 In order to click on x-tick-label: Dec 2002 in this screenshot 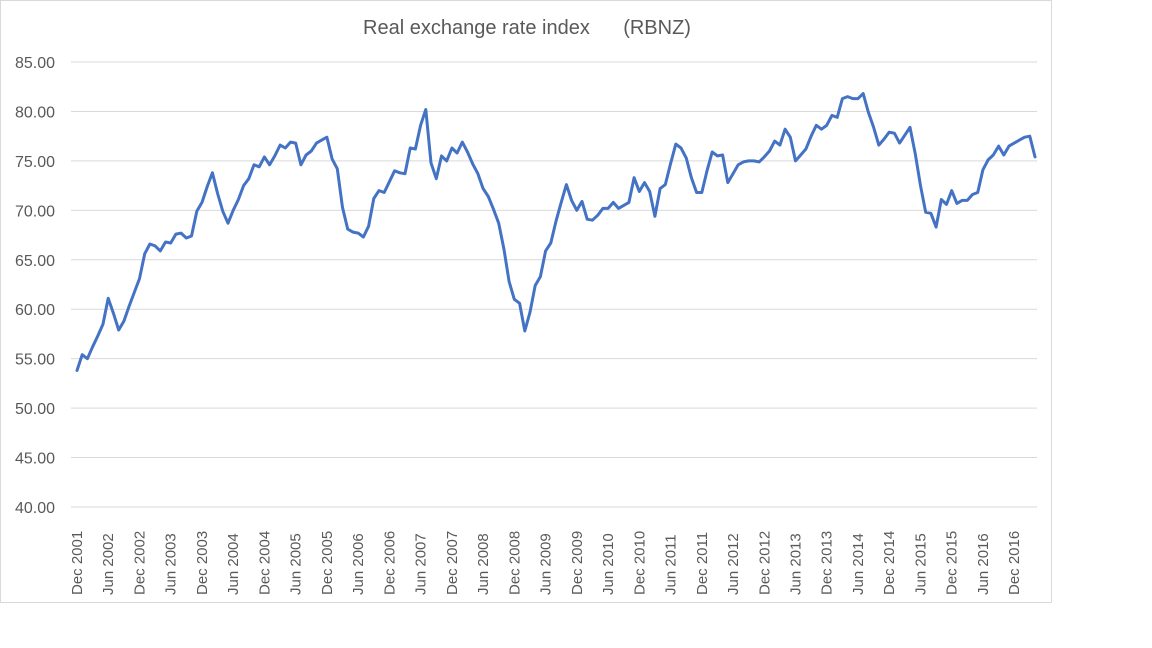, I will do `click(139, 563)`.